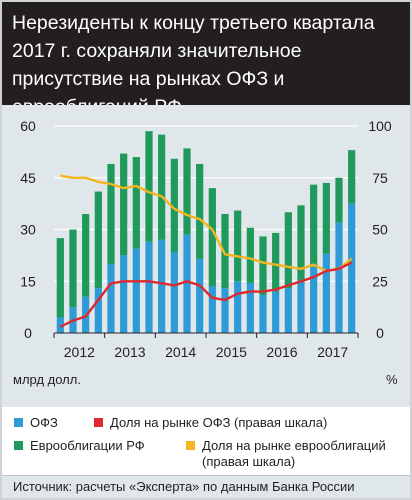 This screenshot has height=500, width=412. I want to click on line-eurobond-share, so click(206, 223).